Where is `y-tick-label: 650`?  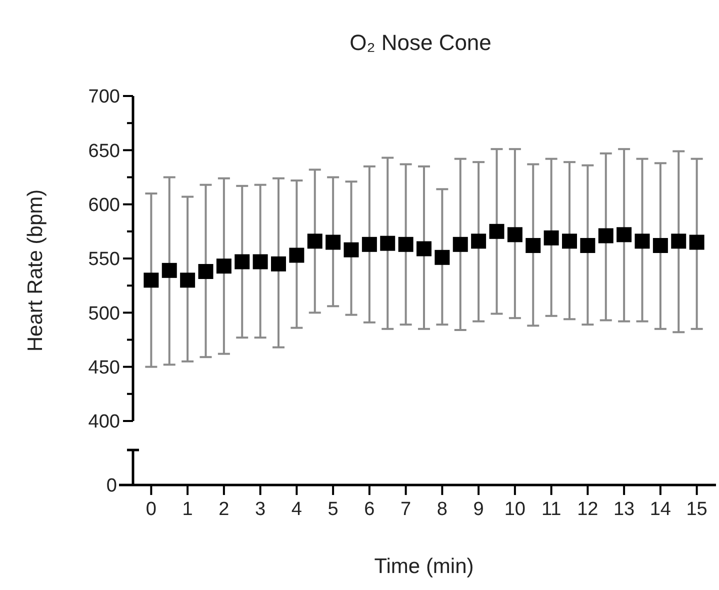 y-tick-label: 650 is located at coordinates (104, 151).